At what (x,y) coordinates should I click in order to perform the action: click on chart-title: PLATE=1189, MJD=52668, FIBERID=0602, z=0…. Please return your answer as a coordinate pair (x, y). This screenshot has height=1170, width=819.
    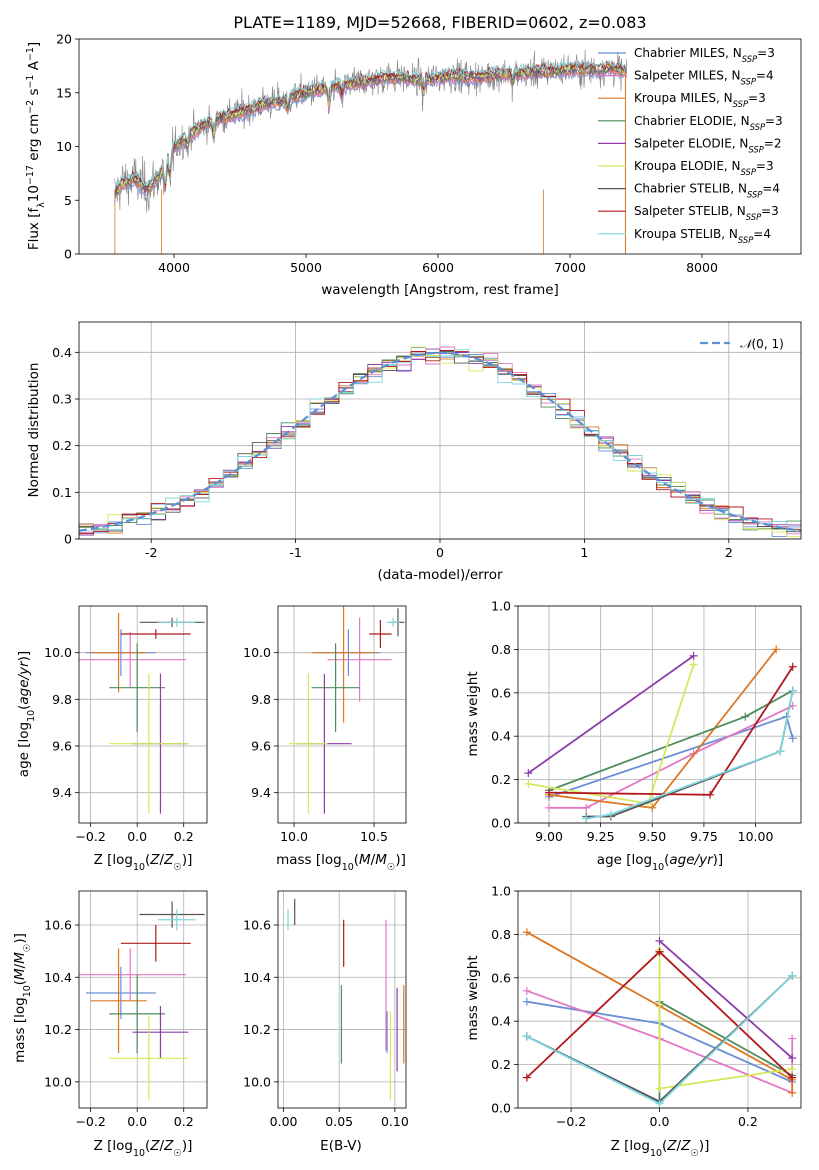
    Looking at the image, I should click on (439, 22).